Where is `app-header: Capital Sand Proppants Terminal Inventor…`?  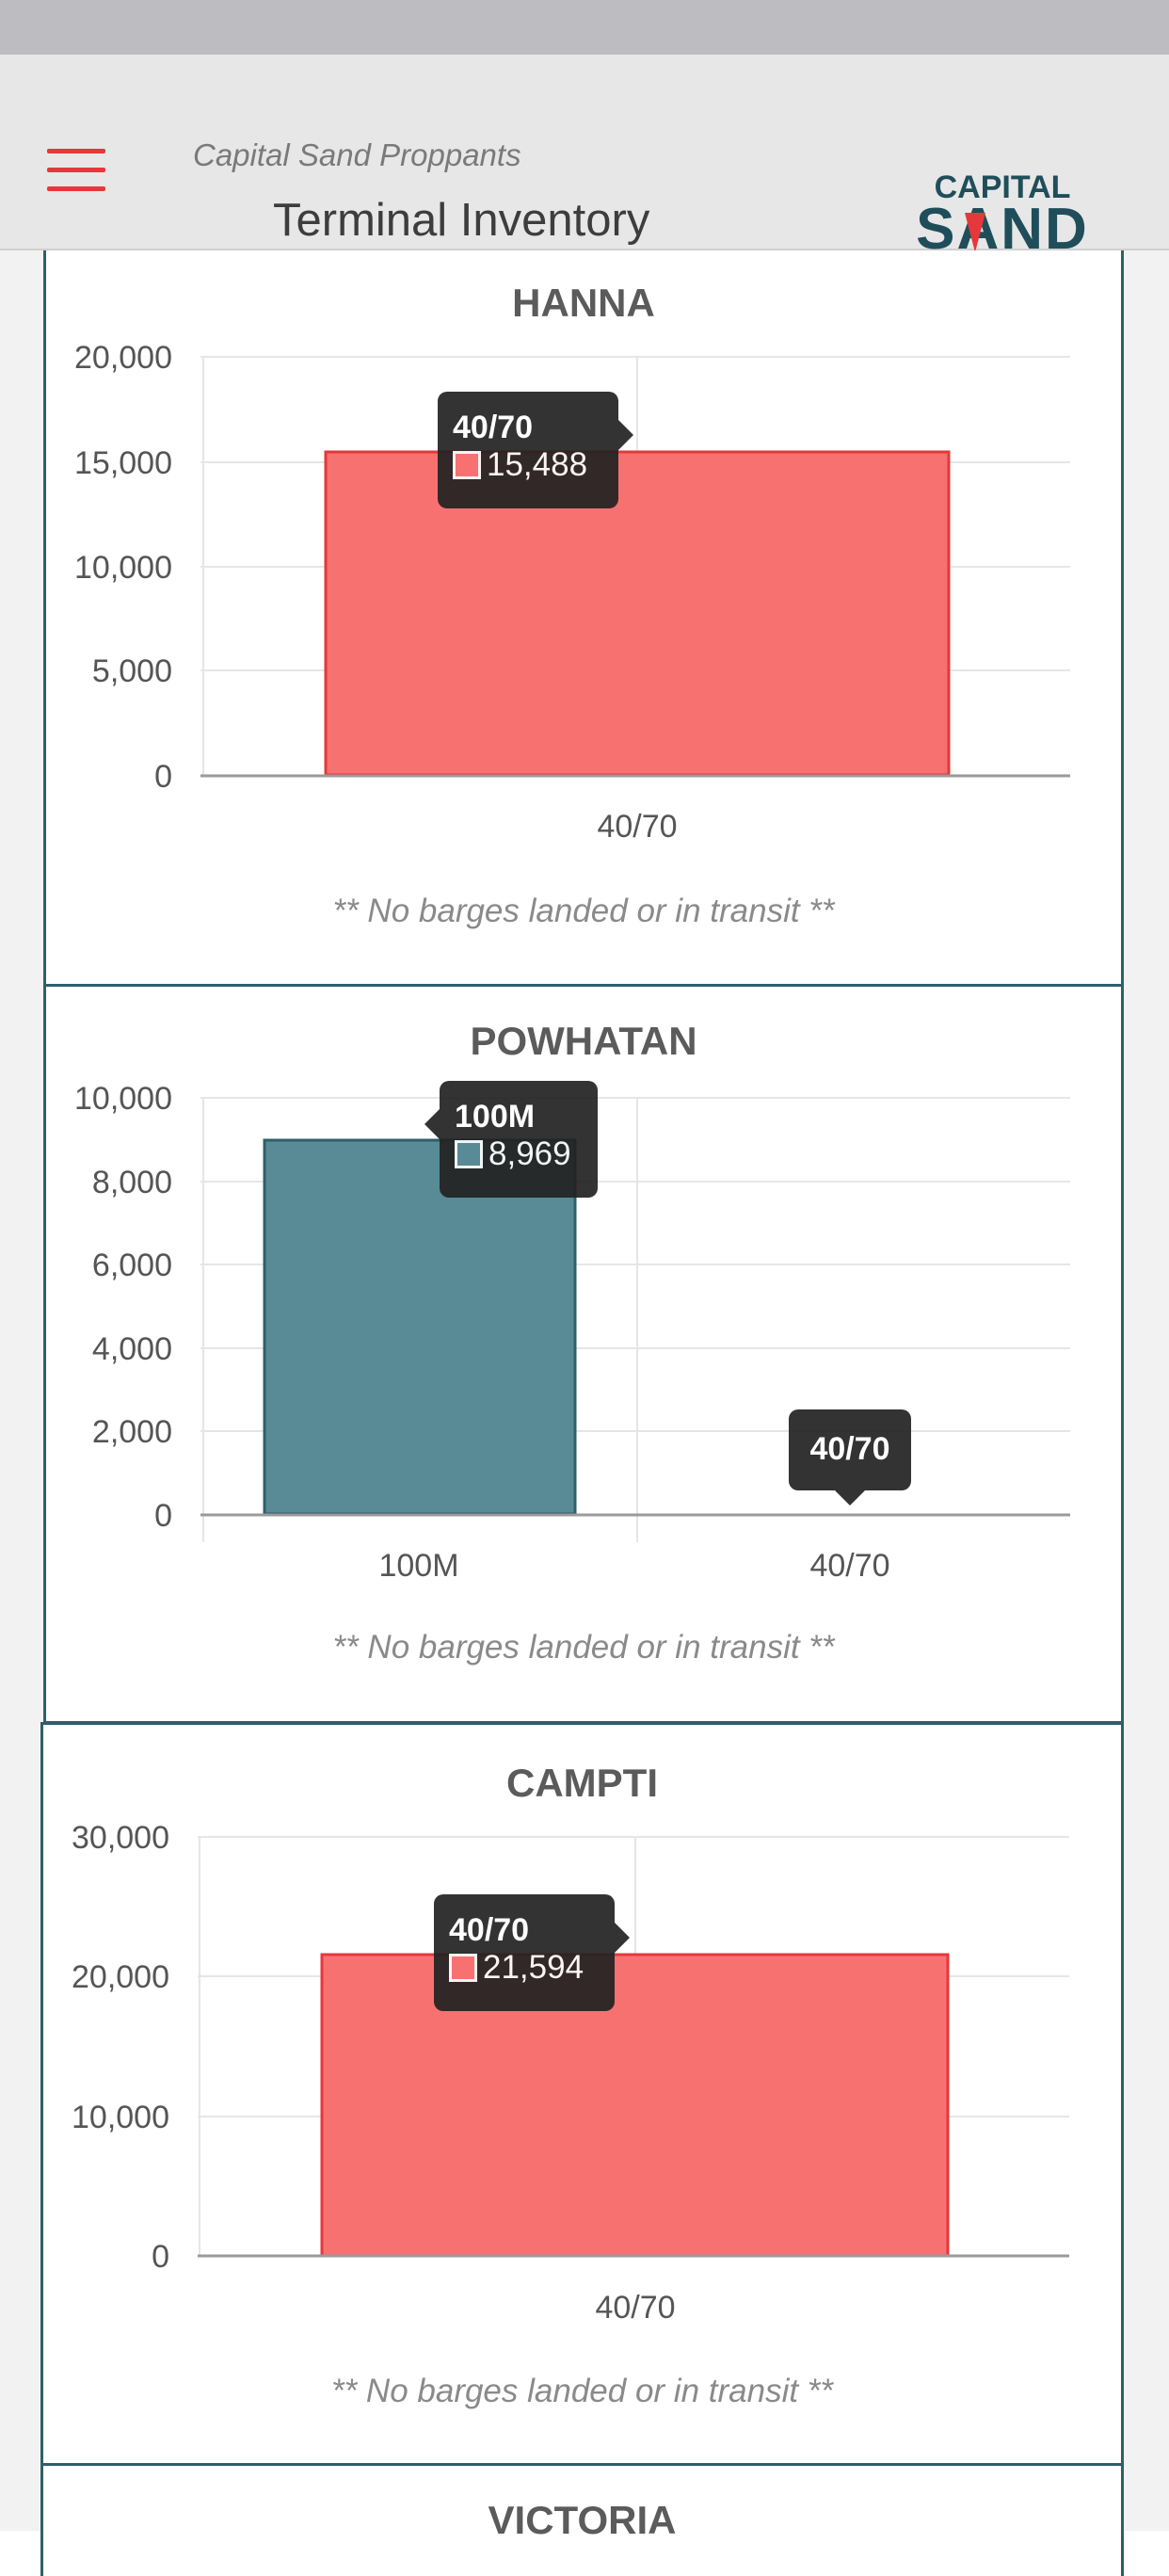 app-header: Capital Sand Proppants Terminal Inventor… is located at coordinates (584, 157).